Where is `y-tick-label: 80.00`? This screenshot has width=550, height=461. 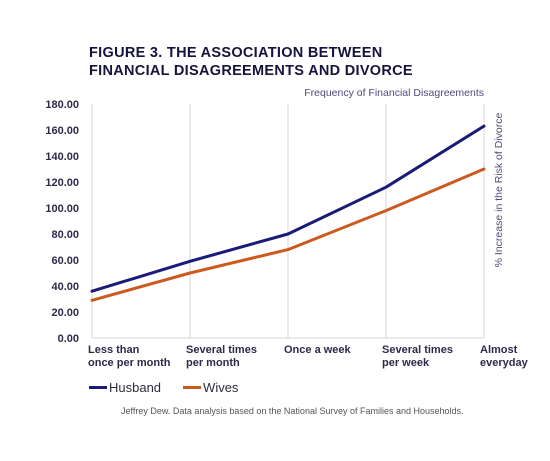 y-tick-label: 80.00 is located at coordinates (65, 235).